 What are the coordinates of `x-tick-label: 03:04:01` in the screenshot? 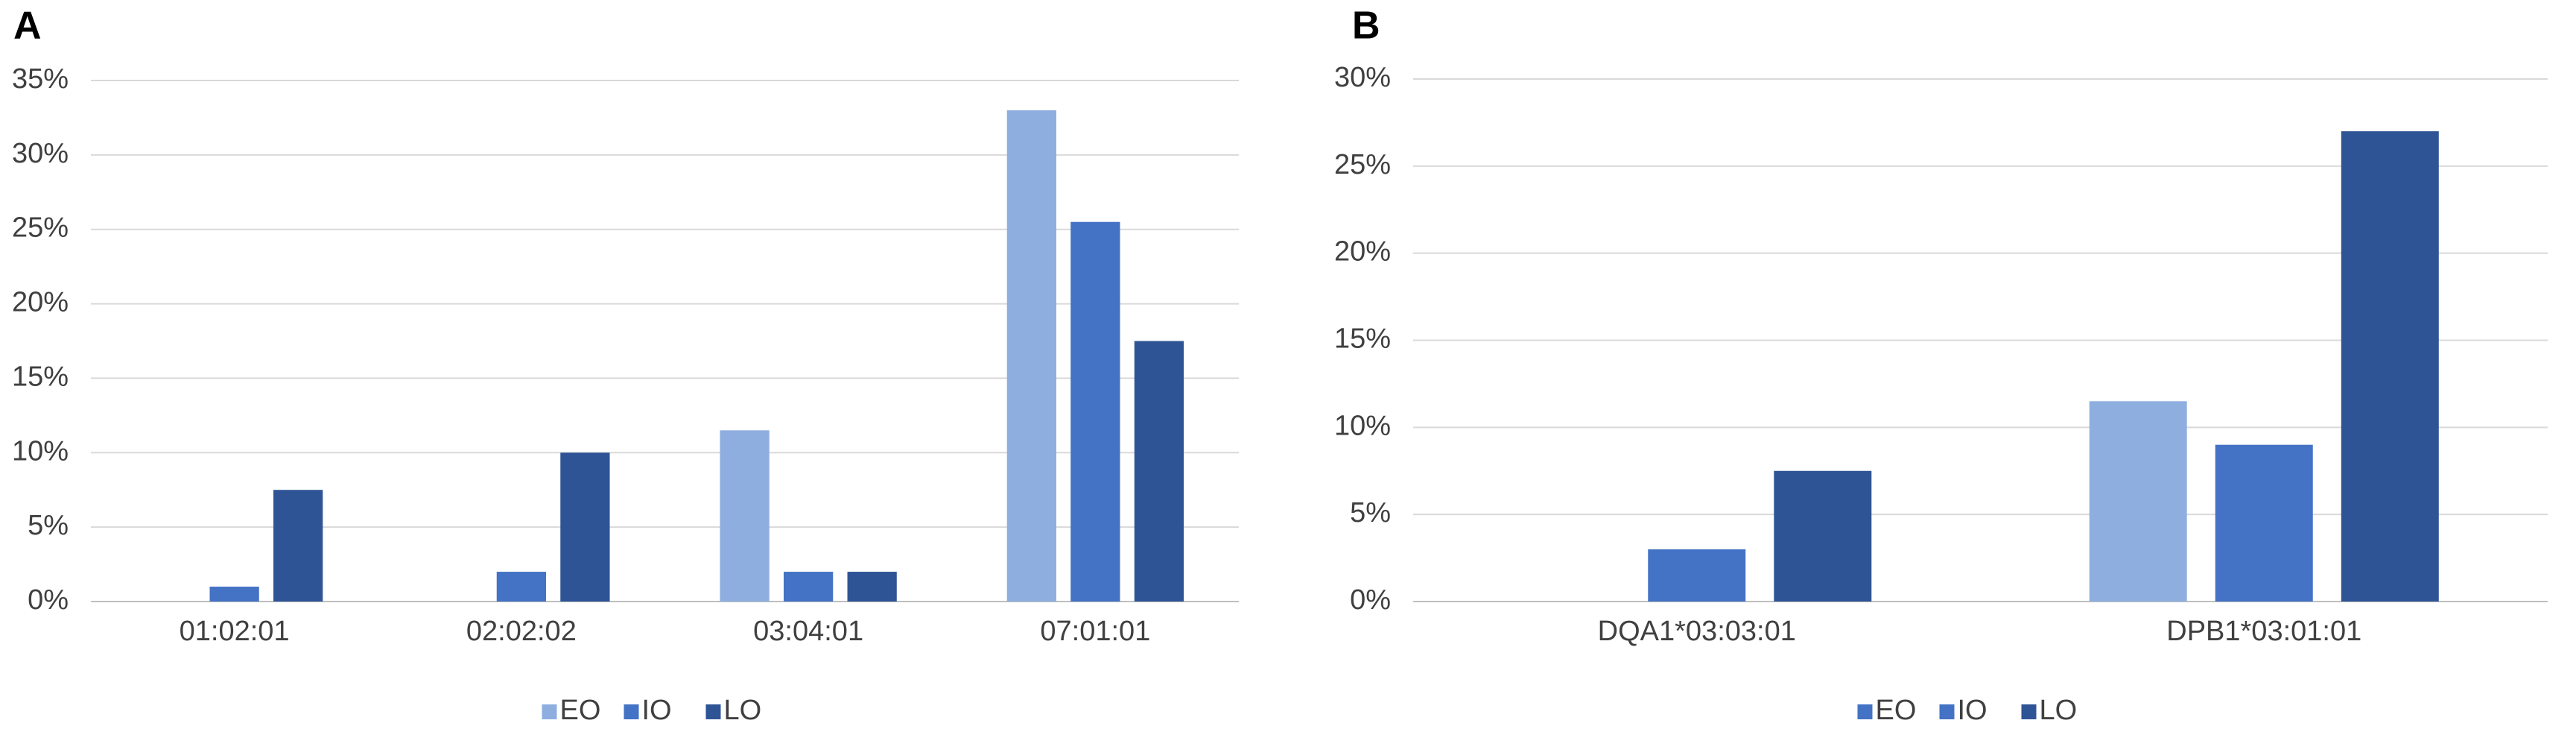 It's located at (808, 631).